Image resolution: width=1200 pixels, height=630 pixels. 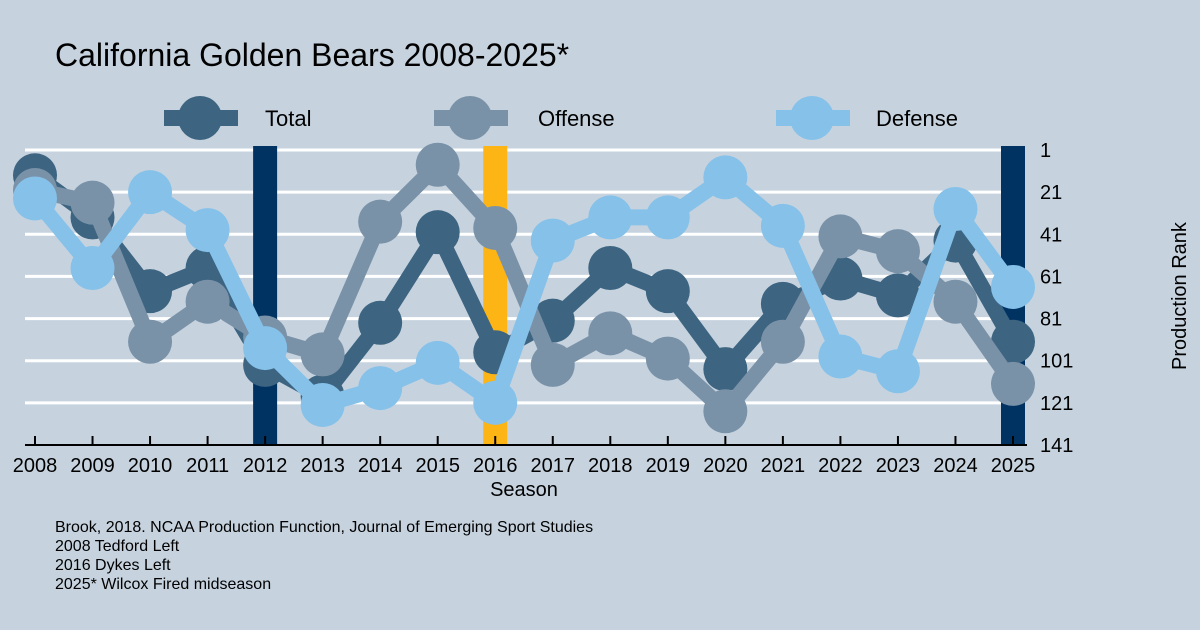 I want to click on y-tick-label: 1, so click(x=1045, y=151).